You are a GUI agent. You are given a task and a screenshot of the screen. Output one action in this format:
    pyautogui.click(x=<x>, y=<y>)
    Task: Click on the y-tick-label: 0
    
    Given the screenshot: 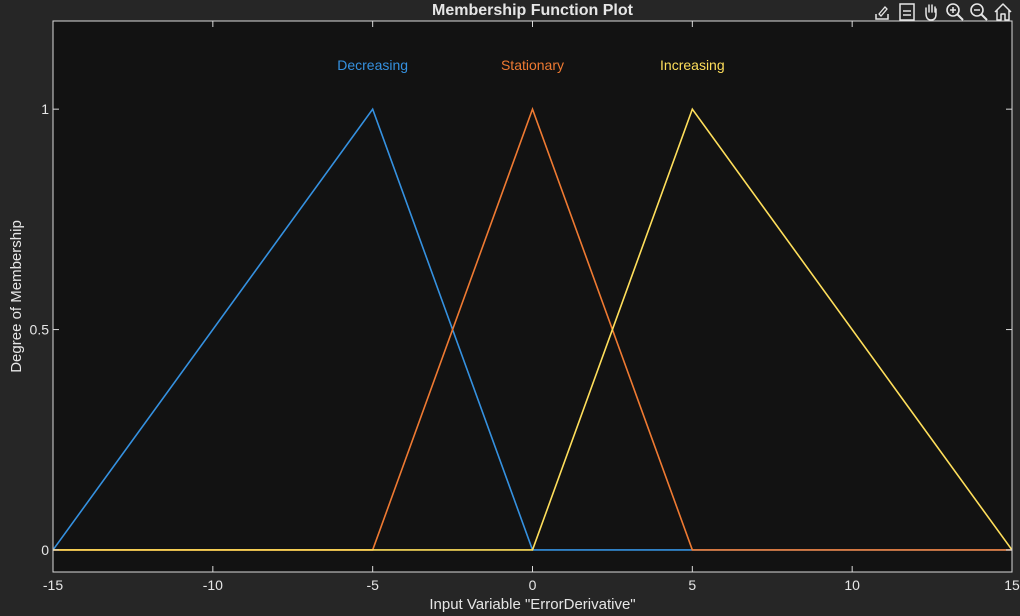 What is the action you would take?
    pyautogui.click(x=45, y=550)
    